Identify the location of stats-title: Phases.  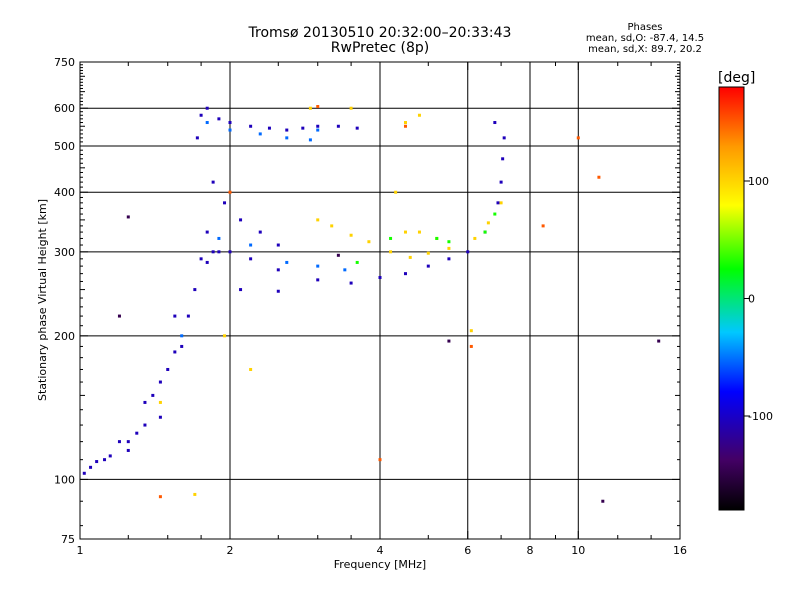
(645, 27).